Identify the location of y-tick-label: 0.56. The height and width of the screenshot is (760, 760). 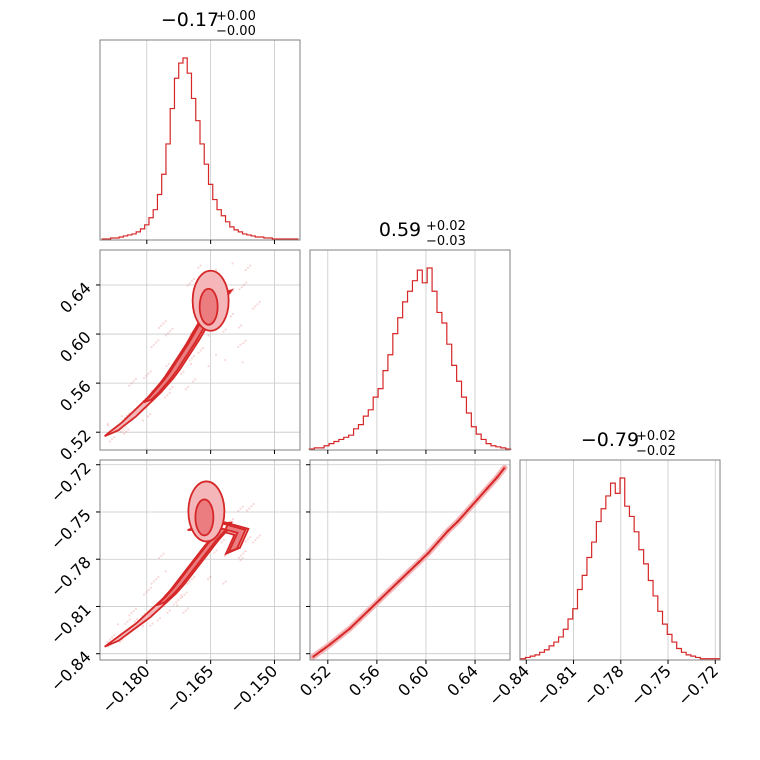
(75, 396).